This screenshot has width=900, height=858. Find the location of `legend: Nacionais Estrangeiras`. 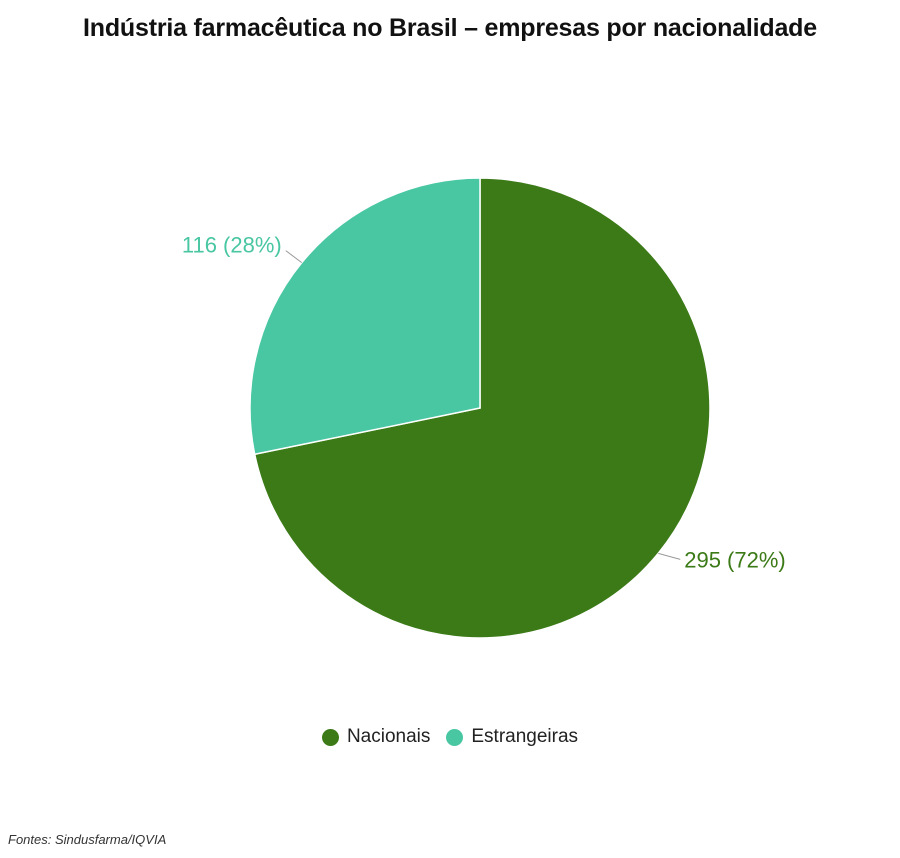

legend: Nacionais Estrangeiras is located at coordinates (450, 737).